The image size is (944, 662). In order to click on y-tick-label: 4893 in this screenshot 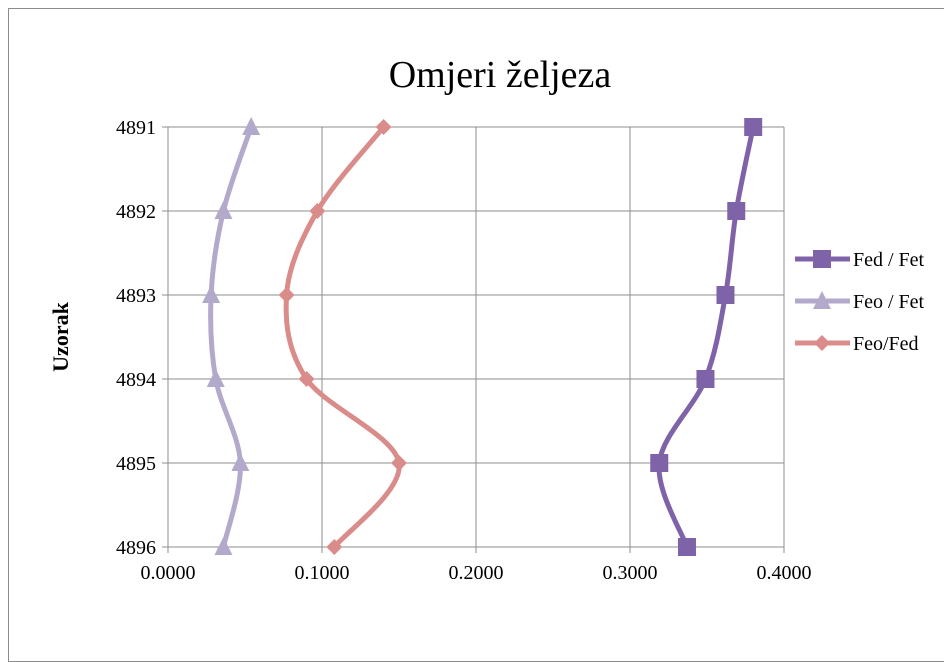, I will do `click(136, 296)`.